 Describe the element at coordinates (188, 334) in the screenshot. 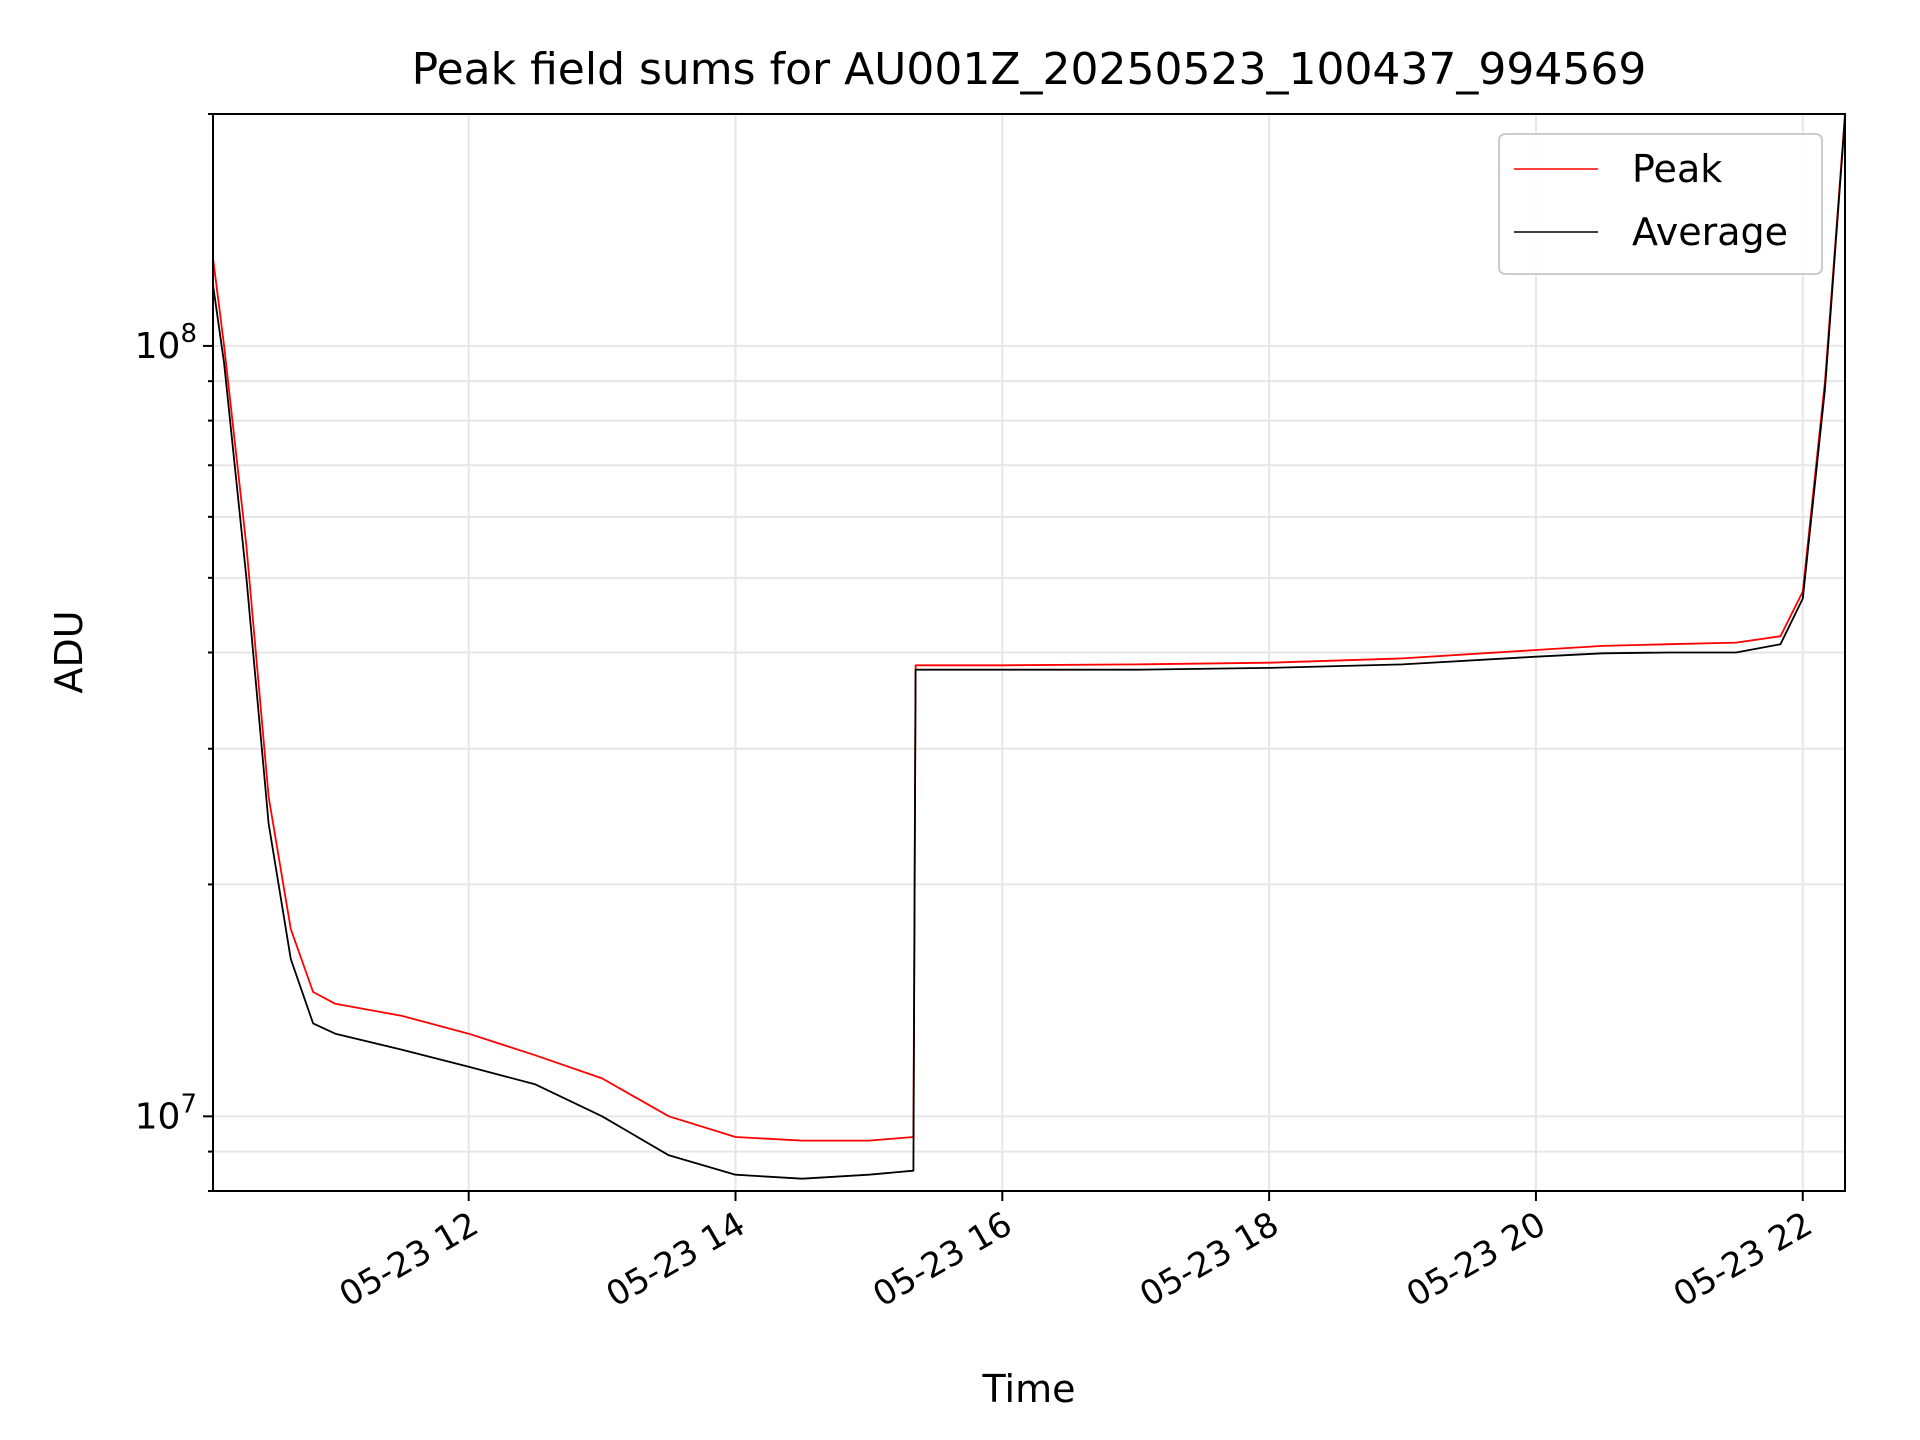

I see `y-tick-label-exponent: 8` at that location.